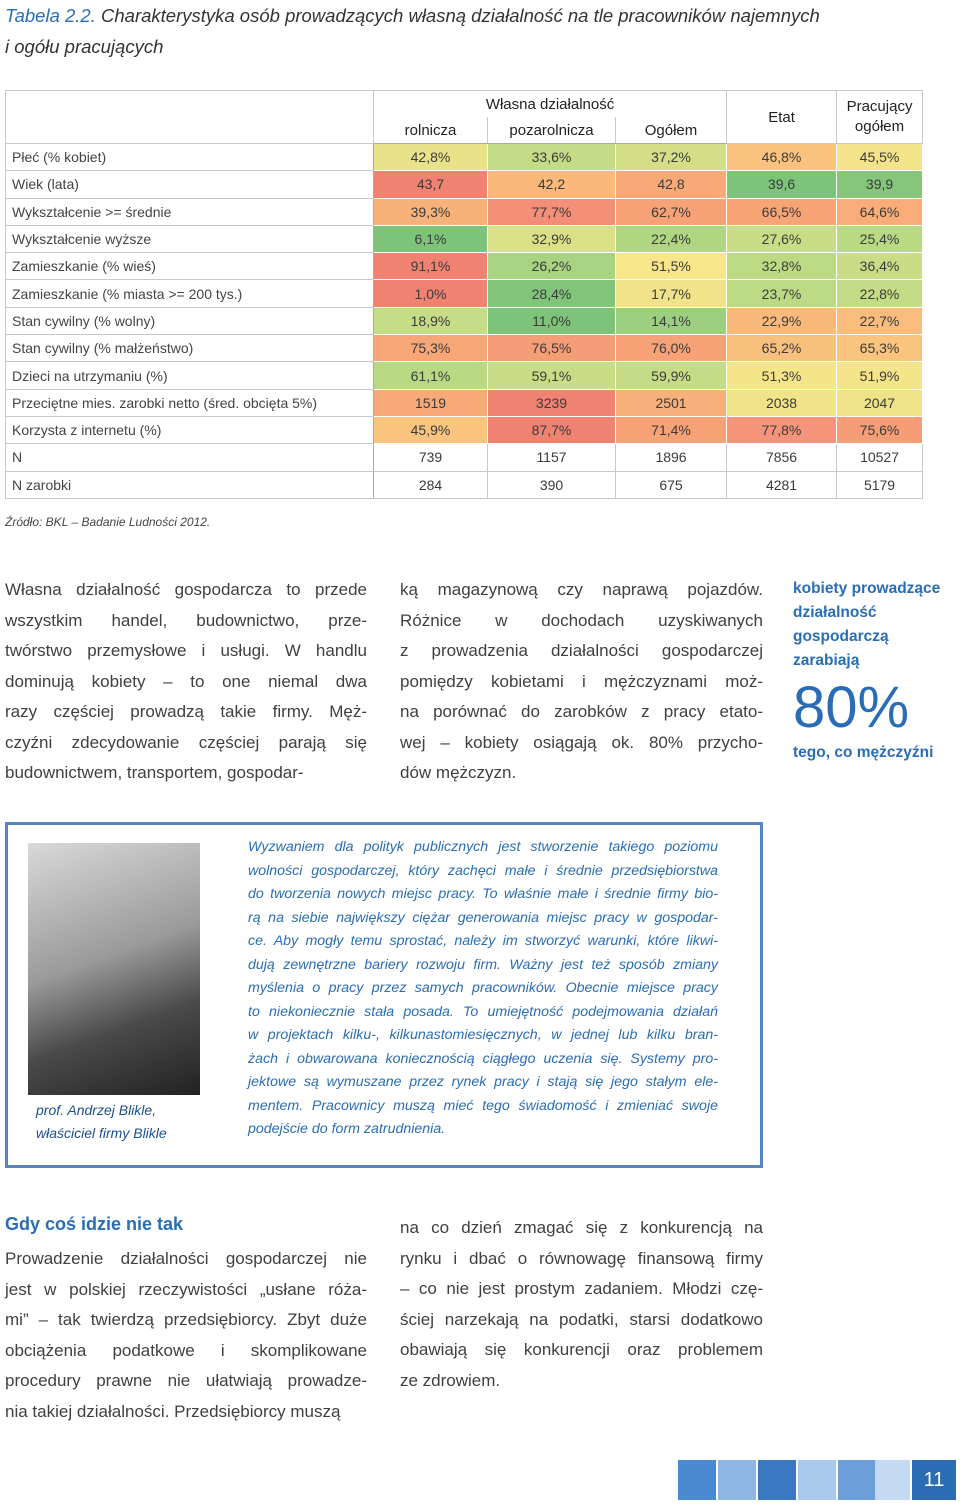 The width and height of the screenshot is (960, 1505). Describe the element at coordinates (186, 742) in the screenshot. I see `text-line: czyźni zdecydowanie częściej parają się` at that location.